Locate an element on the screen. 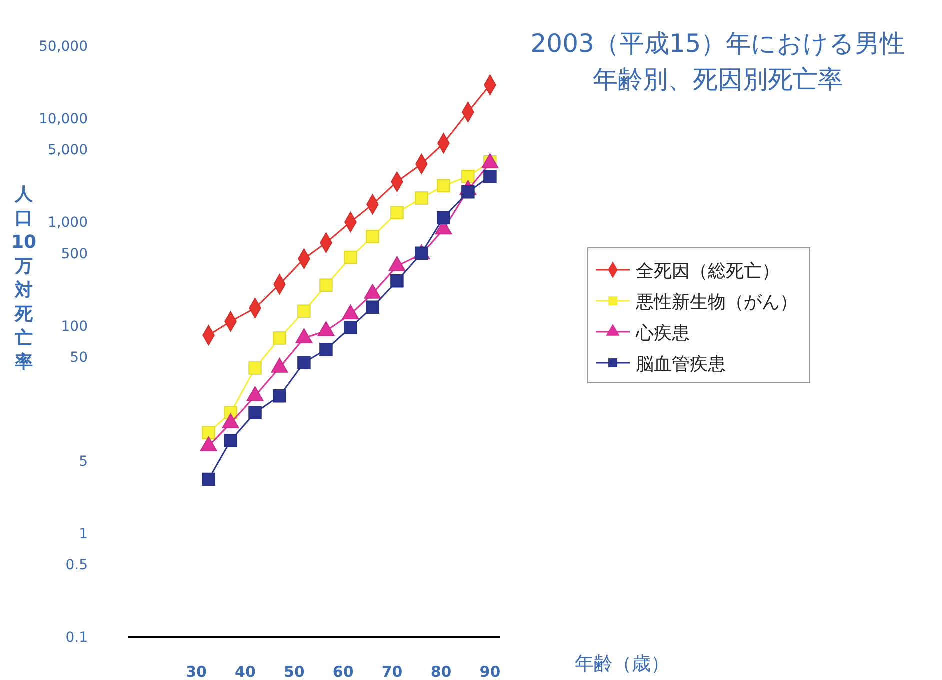 This screenshot has height=680, width=942. y-tick-label: 5 is located at coordinates (83, 462).